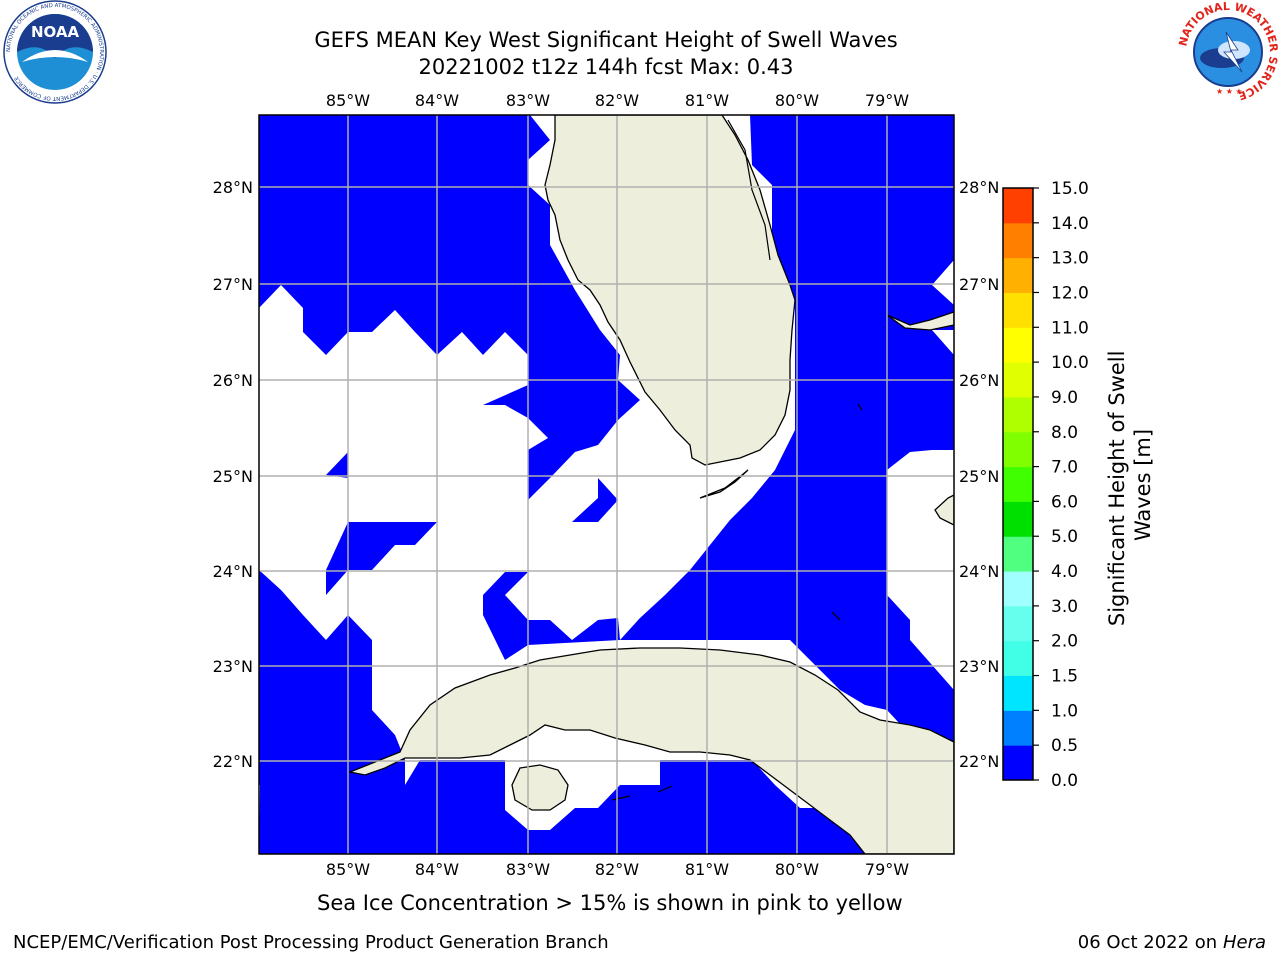  Describe the element at coordinates (1064, 711) in the screenshot. I see `colorbar-tick-label: 1.0` at that location.